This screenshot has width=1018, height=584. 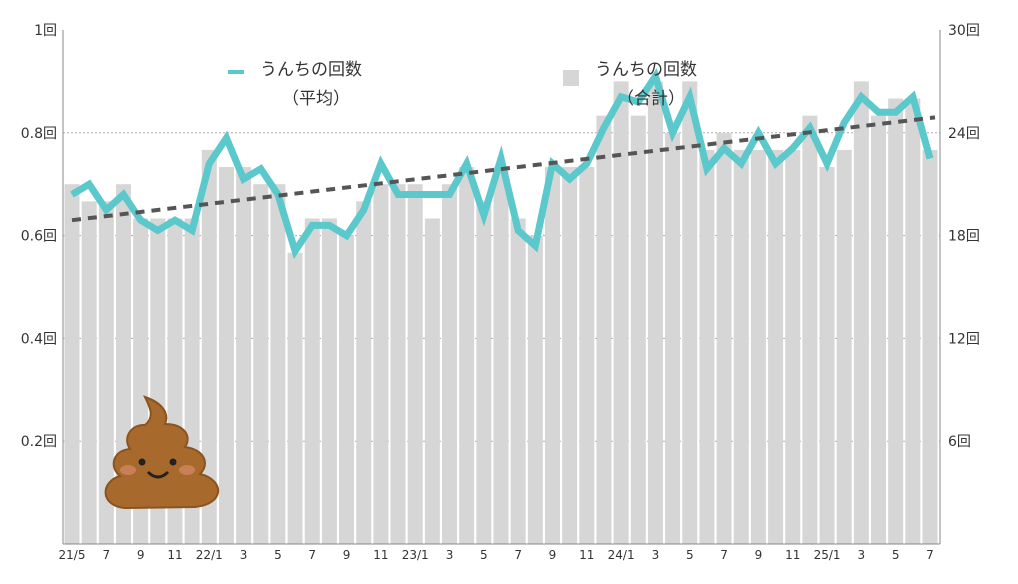 I want to click on legend-bar-label: うんちの回数, so click(x=646, y=70).